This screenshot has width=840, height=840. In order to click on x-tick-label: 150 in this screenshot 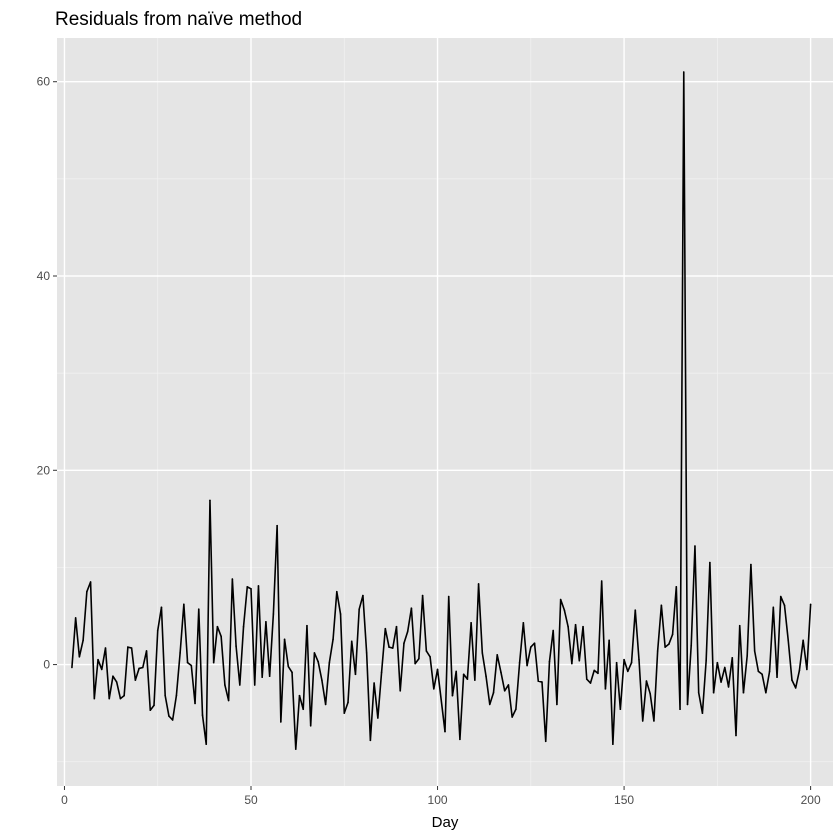, I will do `click(624, 800)`.